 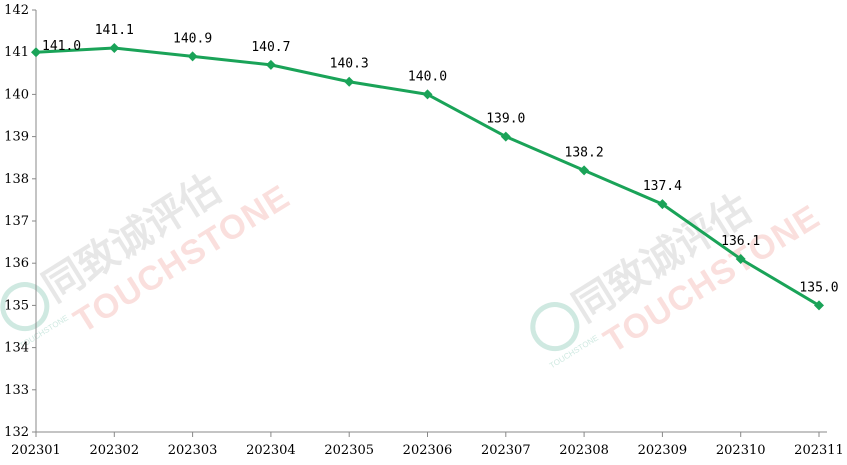 I want to click on x-tick-label: 202310, so click(x=741, y=450).